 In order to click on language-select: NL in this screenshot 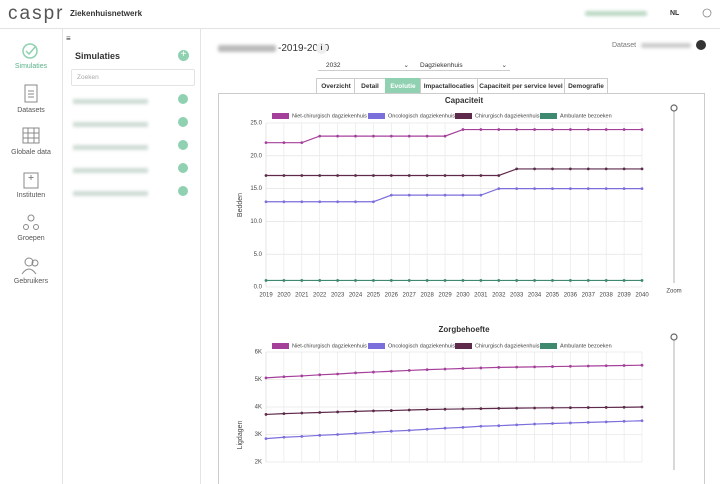, I will do `click(675, 13)`.